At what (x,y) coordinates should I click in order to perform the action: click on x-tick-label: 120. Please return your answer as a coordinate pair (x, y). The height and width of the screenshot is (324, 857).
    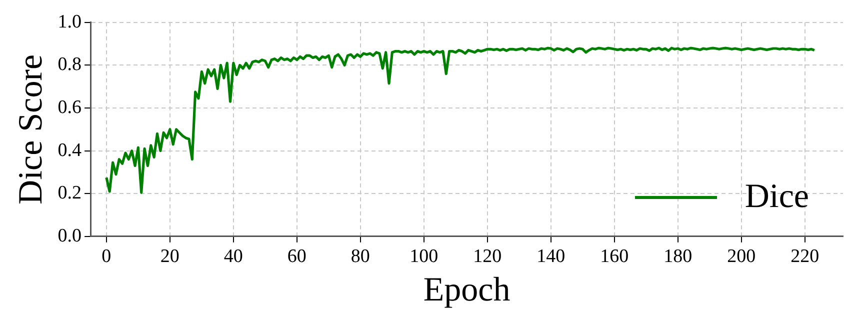
    Looking at the image, I should click on (487, 256).